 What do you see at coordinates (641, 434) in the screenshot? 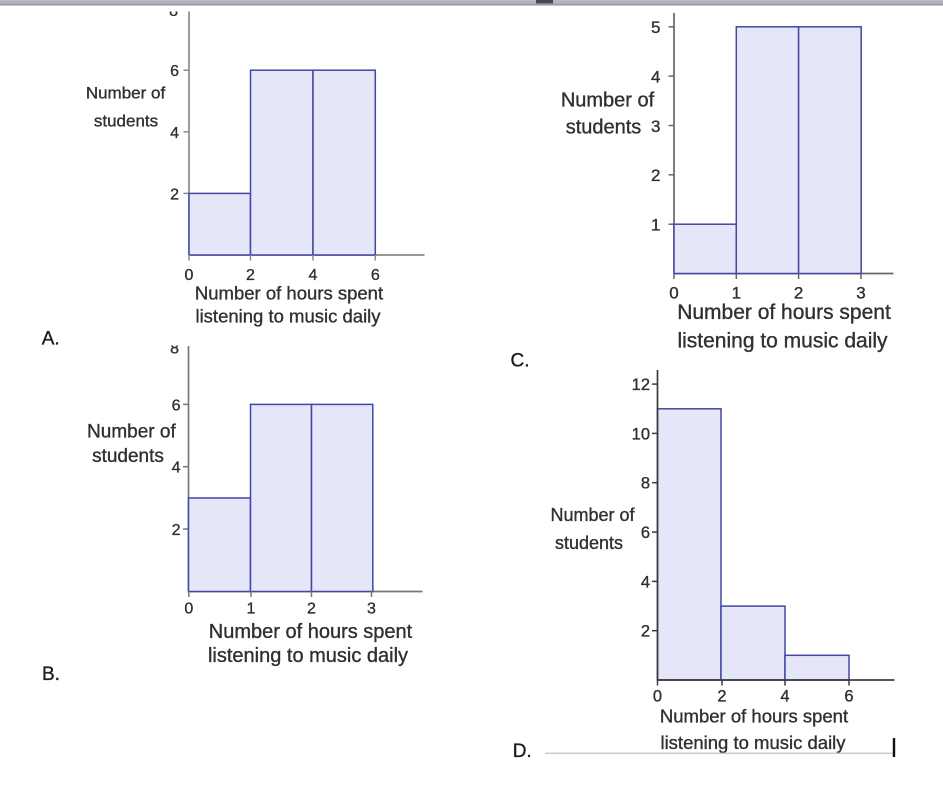
I see `svg-text: 10` at bounding box center [641, 434].